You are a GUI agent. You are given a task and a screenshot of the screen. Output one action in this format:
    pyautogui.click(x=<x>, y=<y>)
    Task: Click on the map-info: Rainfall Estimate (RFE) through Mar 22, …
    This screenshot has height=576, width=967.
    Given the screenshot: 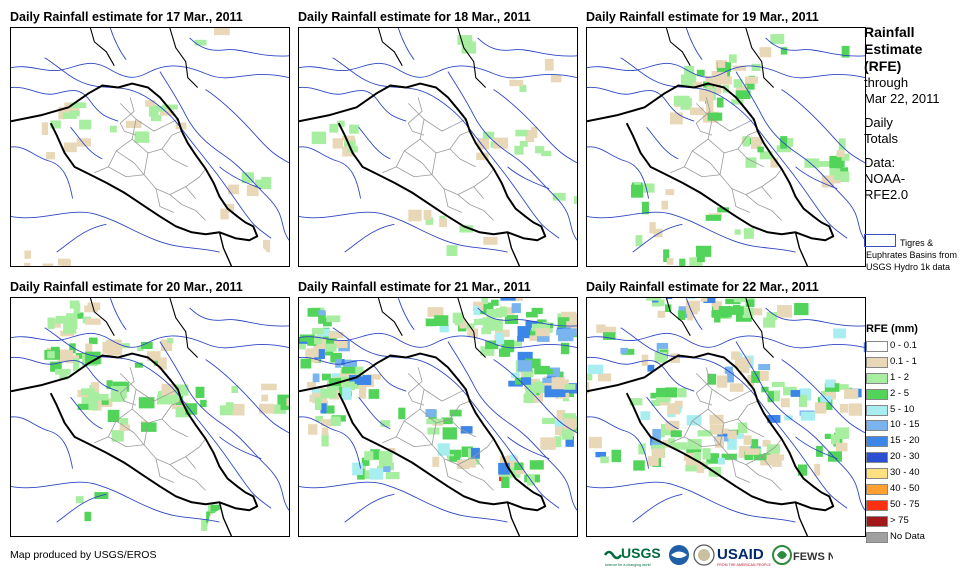 What is the action you would take?
    pyautogui.click(x=914, y=113)
    